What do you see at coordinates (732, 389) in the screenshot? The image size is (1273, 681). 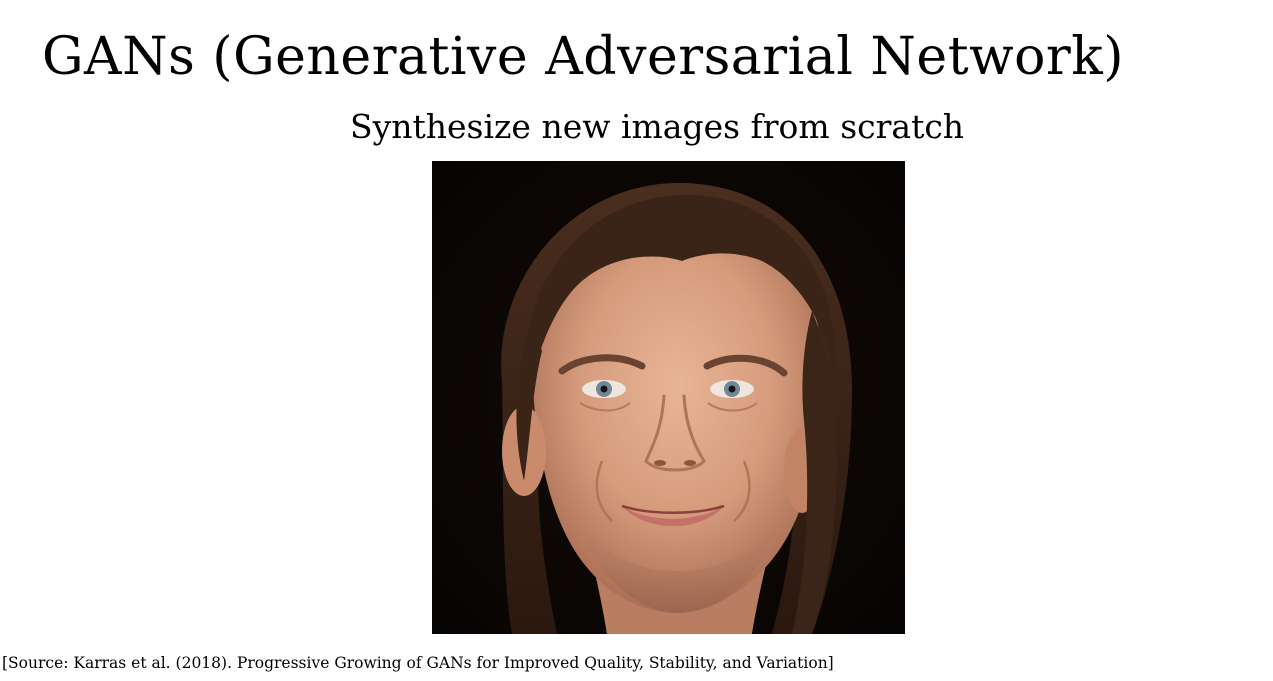 I see `right-pupil` at bounding box center [732, 389].